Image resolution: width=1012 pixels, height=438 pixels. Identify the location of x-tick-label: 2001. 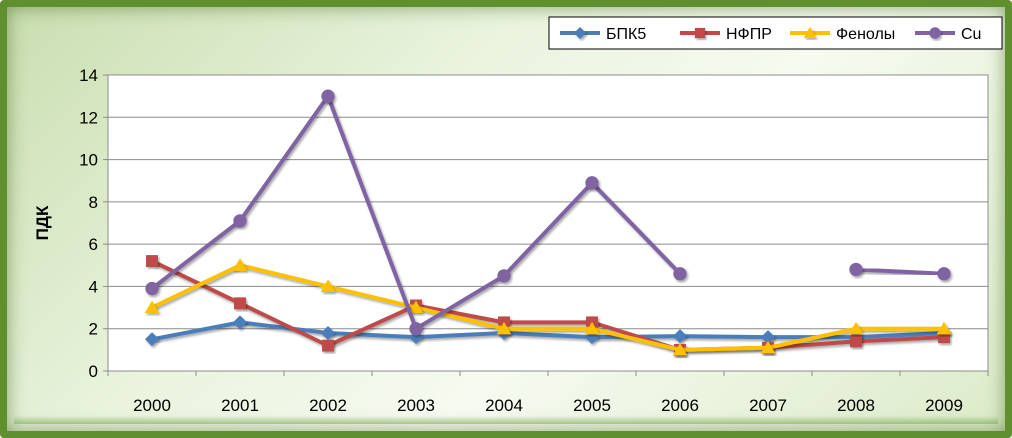
(240, 405).